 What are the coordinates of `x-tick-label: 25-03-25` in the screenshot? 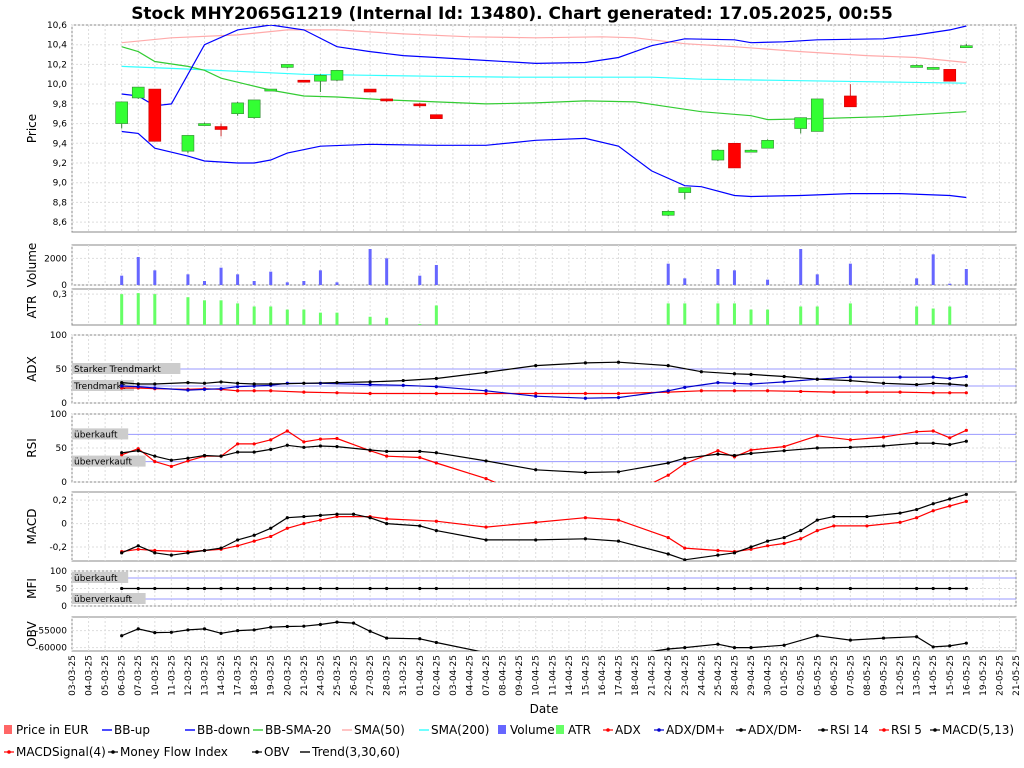 It's located at (338, 675).